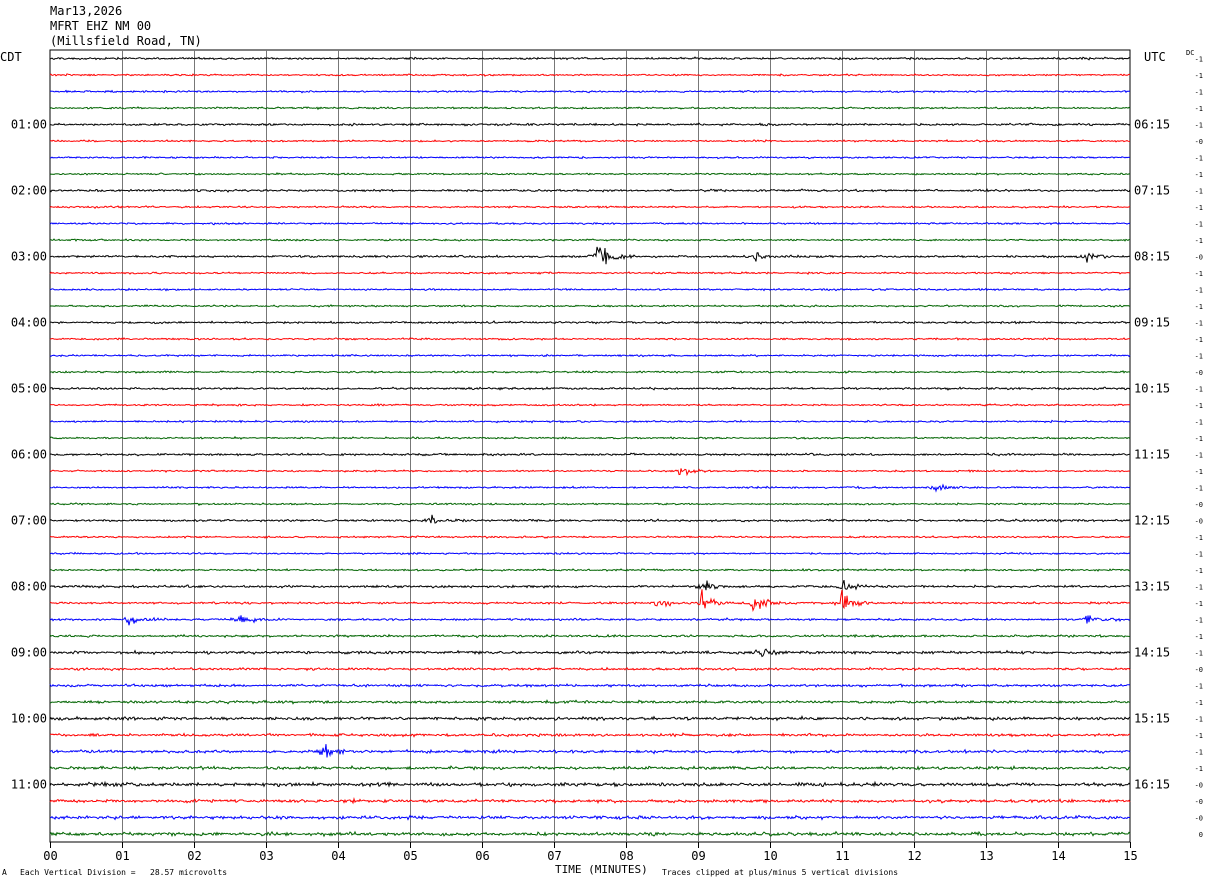 Image resolution: width=1210 pixels, height=886 pixels. What do you see at coordinates (29, 257) in the screenshot?
I see `left-hour-label: 03:00` at bounding box center [29, 257].